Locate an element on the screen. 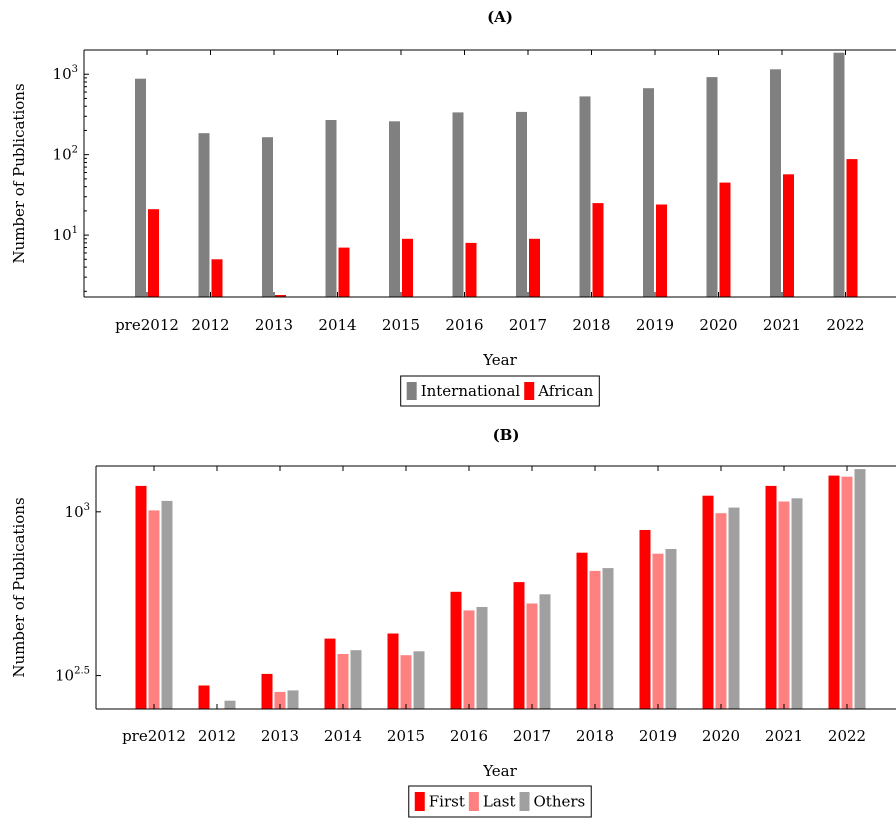  bar-others-2020 is located at coordinates (734, 608).